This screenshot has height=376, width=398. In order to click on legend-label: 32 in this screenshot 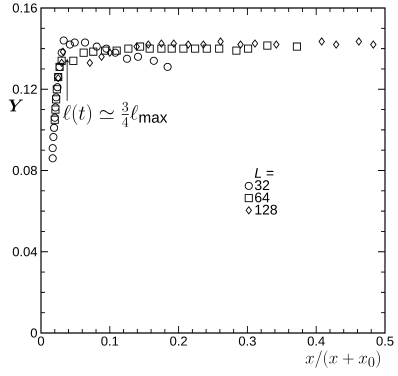, I will do `click(262, 185)`.